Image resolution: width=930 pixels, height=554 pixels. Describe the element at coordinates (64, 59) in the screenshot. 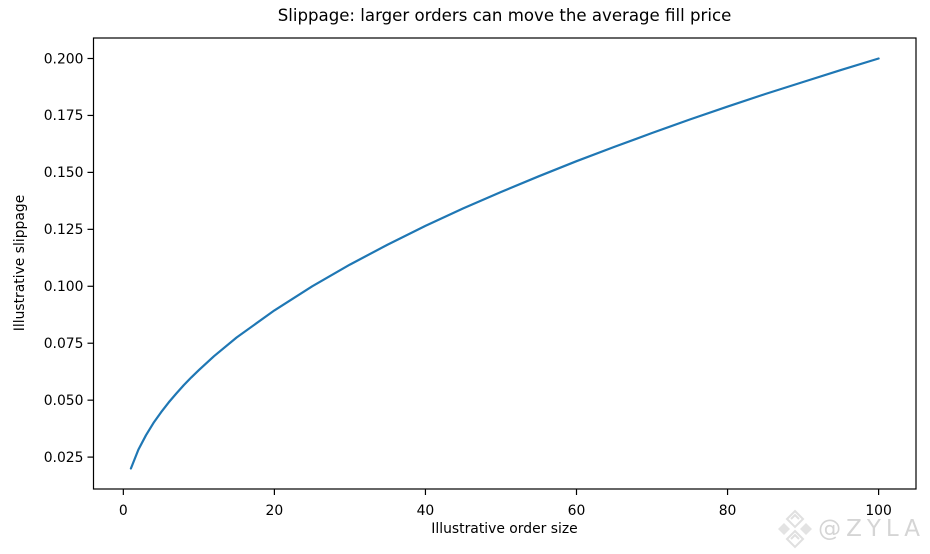

I see `y-tick-label: 0.200` at that location.